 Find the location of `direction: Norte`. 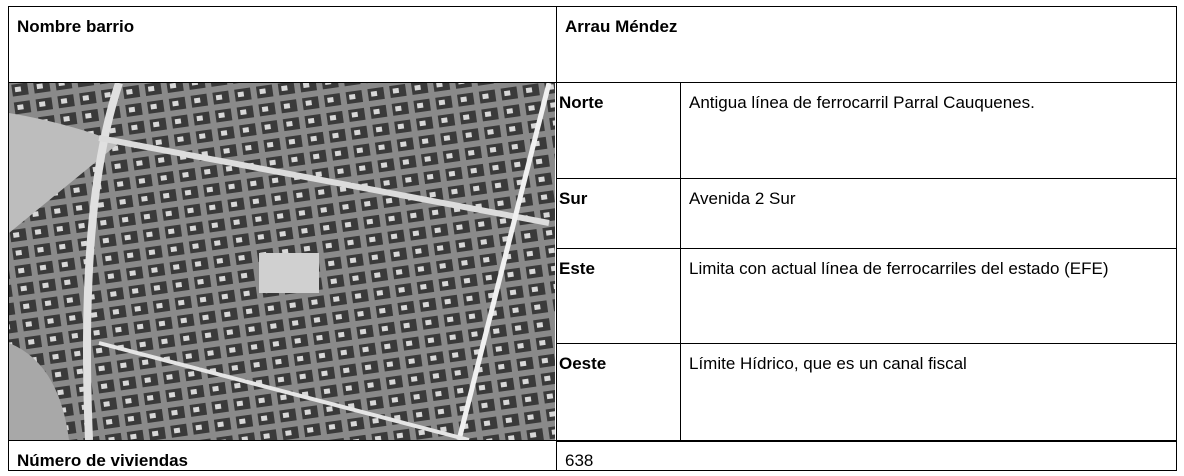

direction: Norte is located at coordinates (618, 130).